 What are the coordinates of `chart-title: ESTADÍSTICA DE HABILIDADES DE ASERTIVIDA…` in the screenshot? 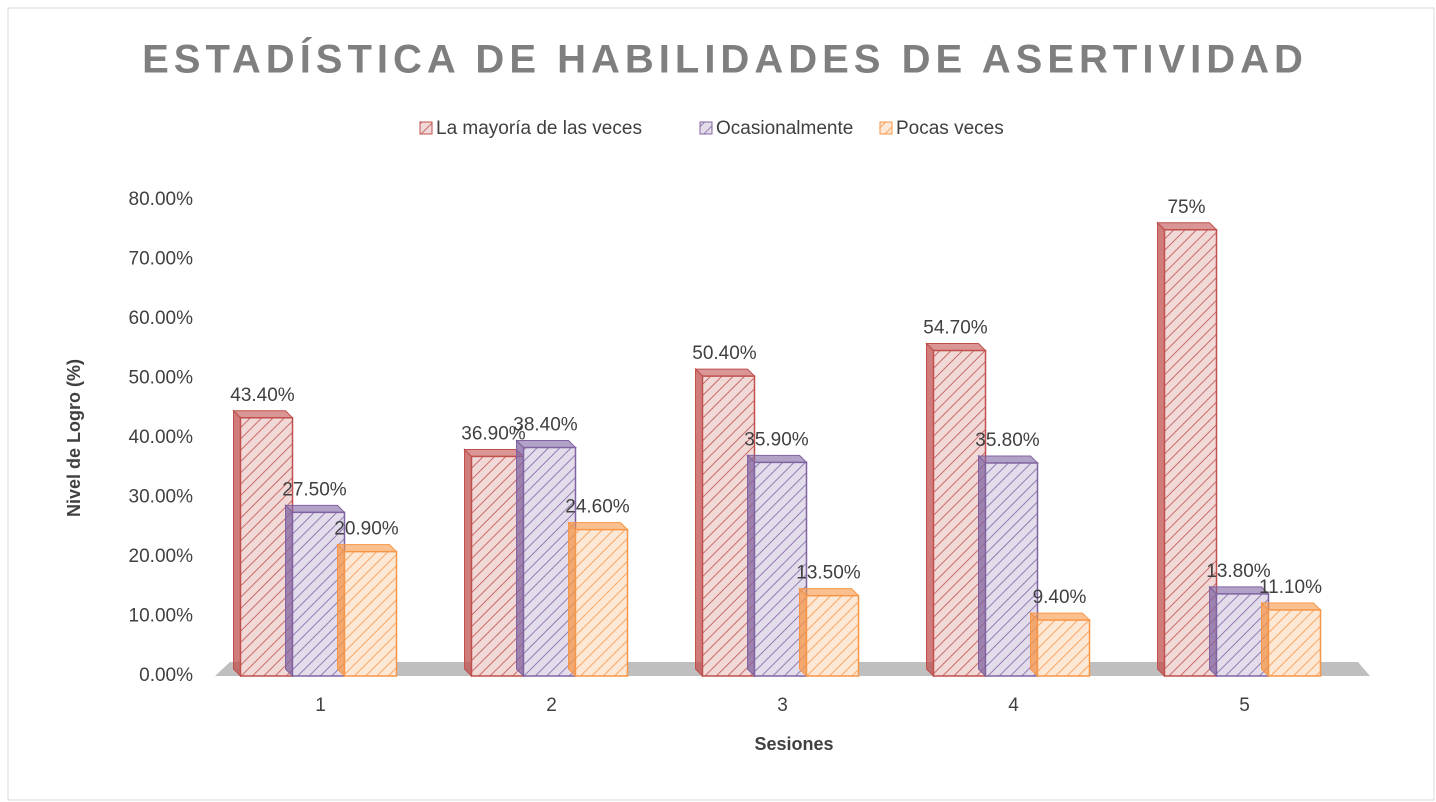 It's located at (725, 59).